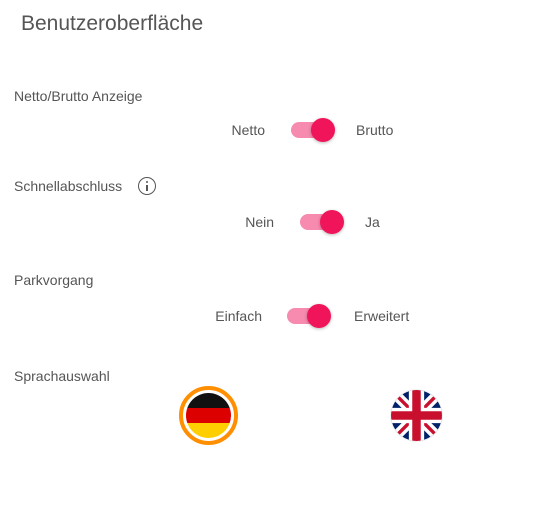  I want to click on quick-checkout-on-label: Ja, so click(372, 222).